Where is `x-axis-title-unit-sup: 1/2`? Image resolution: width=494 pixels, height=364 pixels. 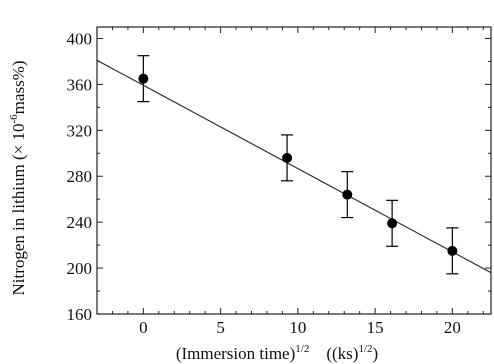 x-axis-title-unit-sup: 1/2 is located at coordinates (365, 349).